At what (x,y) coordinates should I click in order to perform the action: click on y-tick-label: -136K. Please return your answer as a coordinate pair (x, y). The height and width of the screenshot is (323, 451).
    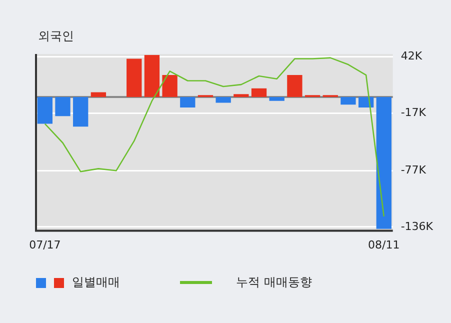
    Looking at the image, I should click on (417, 226).